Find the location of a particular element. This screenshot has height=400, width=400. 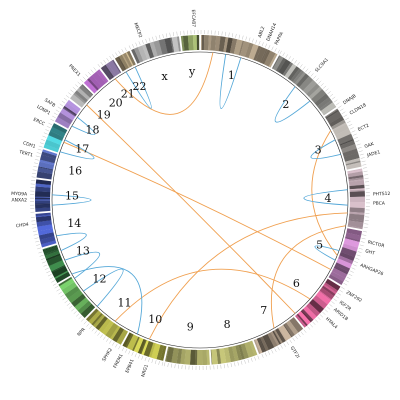

gene-label: MYO9A is located at coordinates (19, 194).